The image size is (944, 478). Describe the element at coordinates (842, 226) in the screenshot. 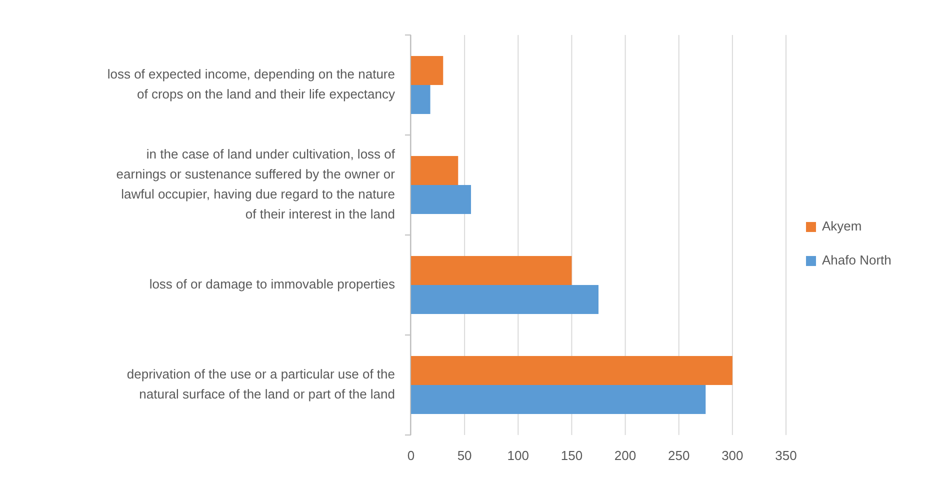

I see `legend-label: Akyem` at that location.